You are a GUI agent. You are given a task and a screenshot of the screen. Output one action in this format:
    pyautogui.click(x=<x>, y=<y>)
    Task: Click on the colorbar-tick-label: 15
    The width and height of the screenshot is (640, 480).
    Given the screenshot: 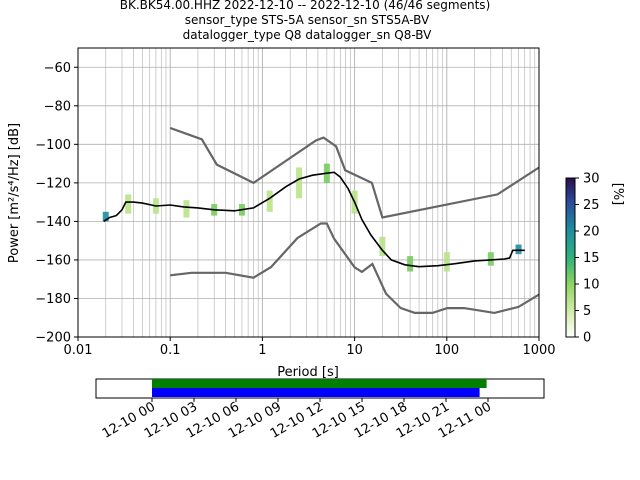 What is the action you would take?
    pyautogui.click(x=591, y=258)
    